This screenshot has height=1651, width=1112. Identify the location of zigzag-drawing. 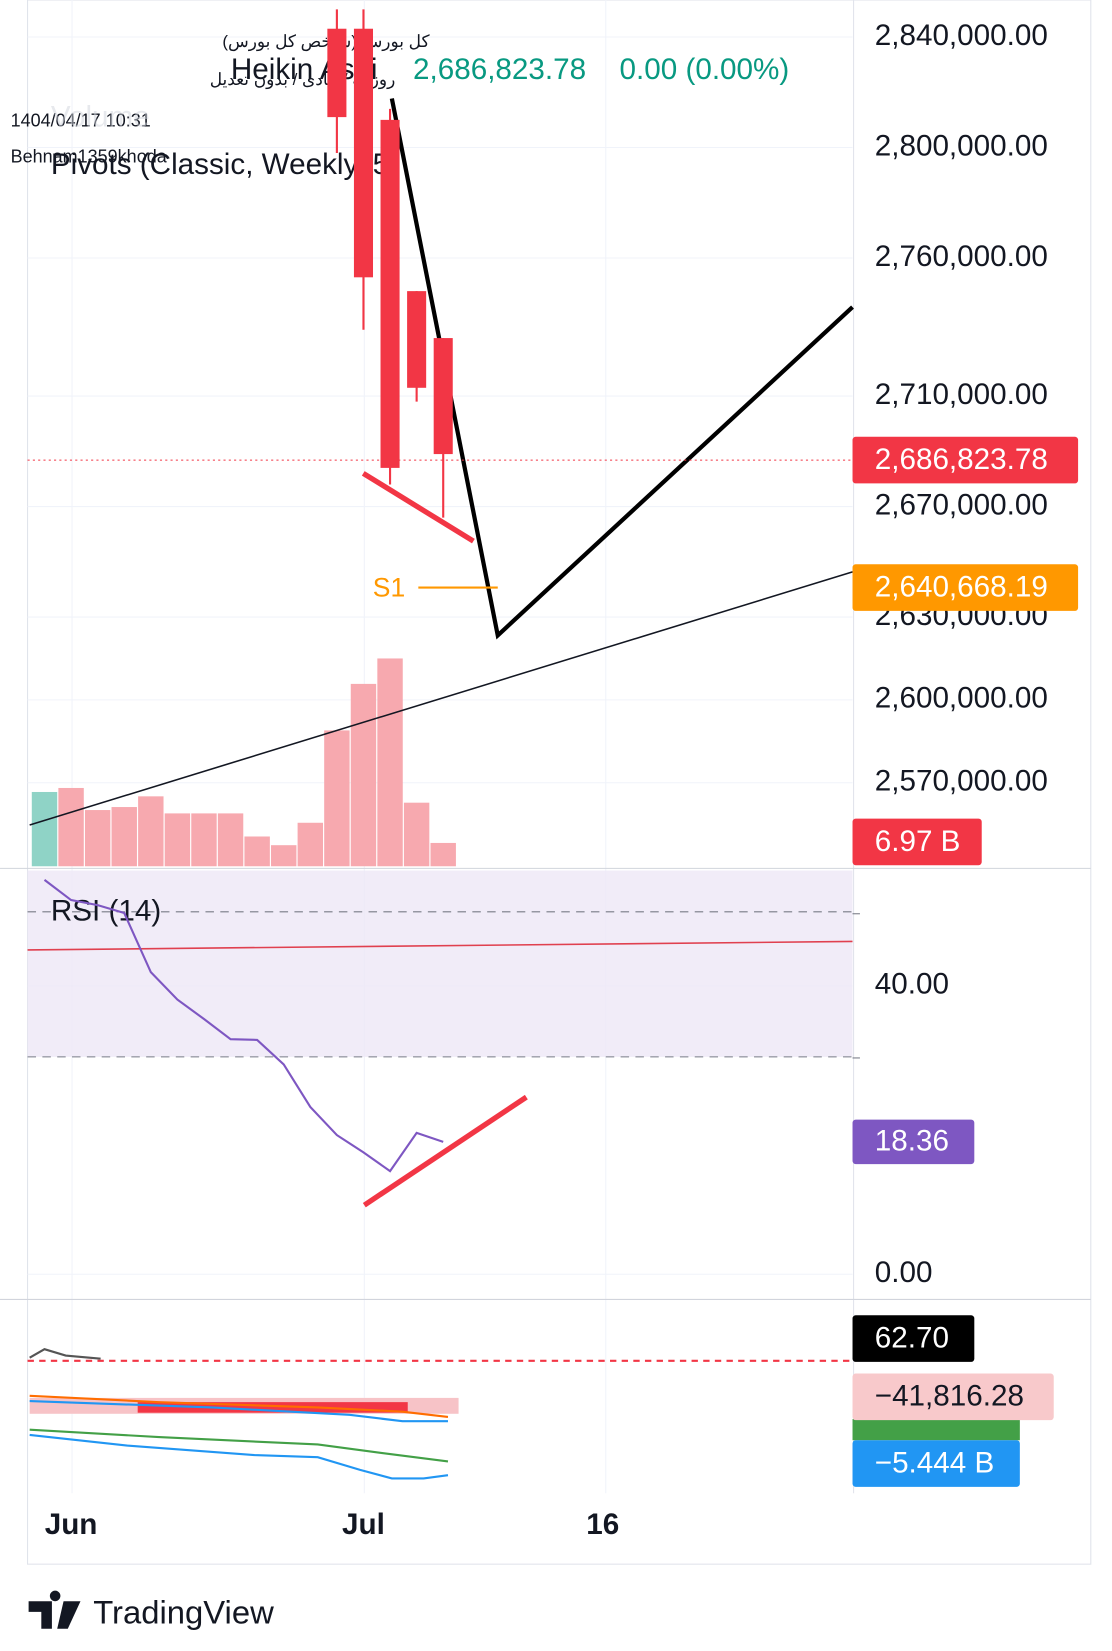
(621, 369).